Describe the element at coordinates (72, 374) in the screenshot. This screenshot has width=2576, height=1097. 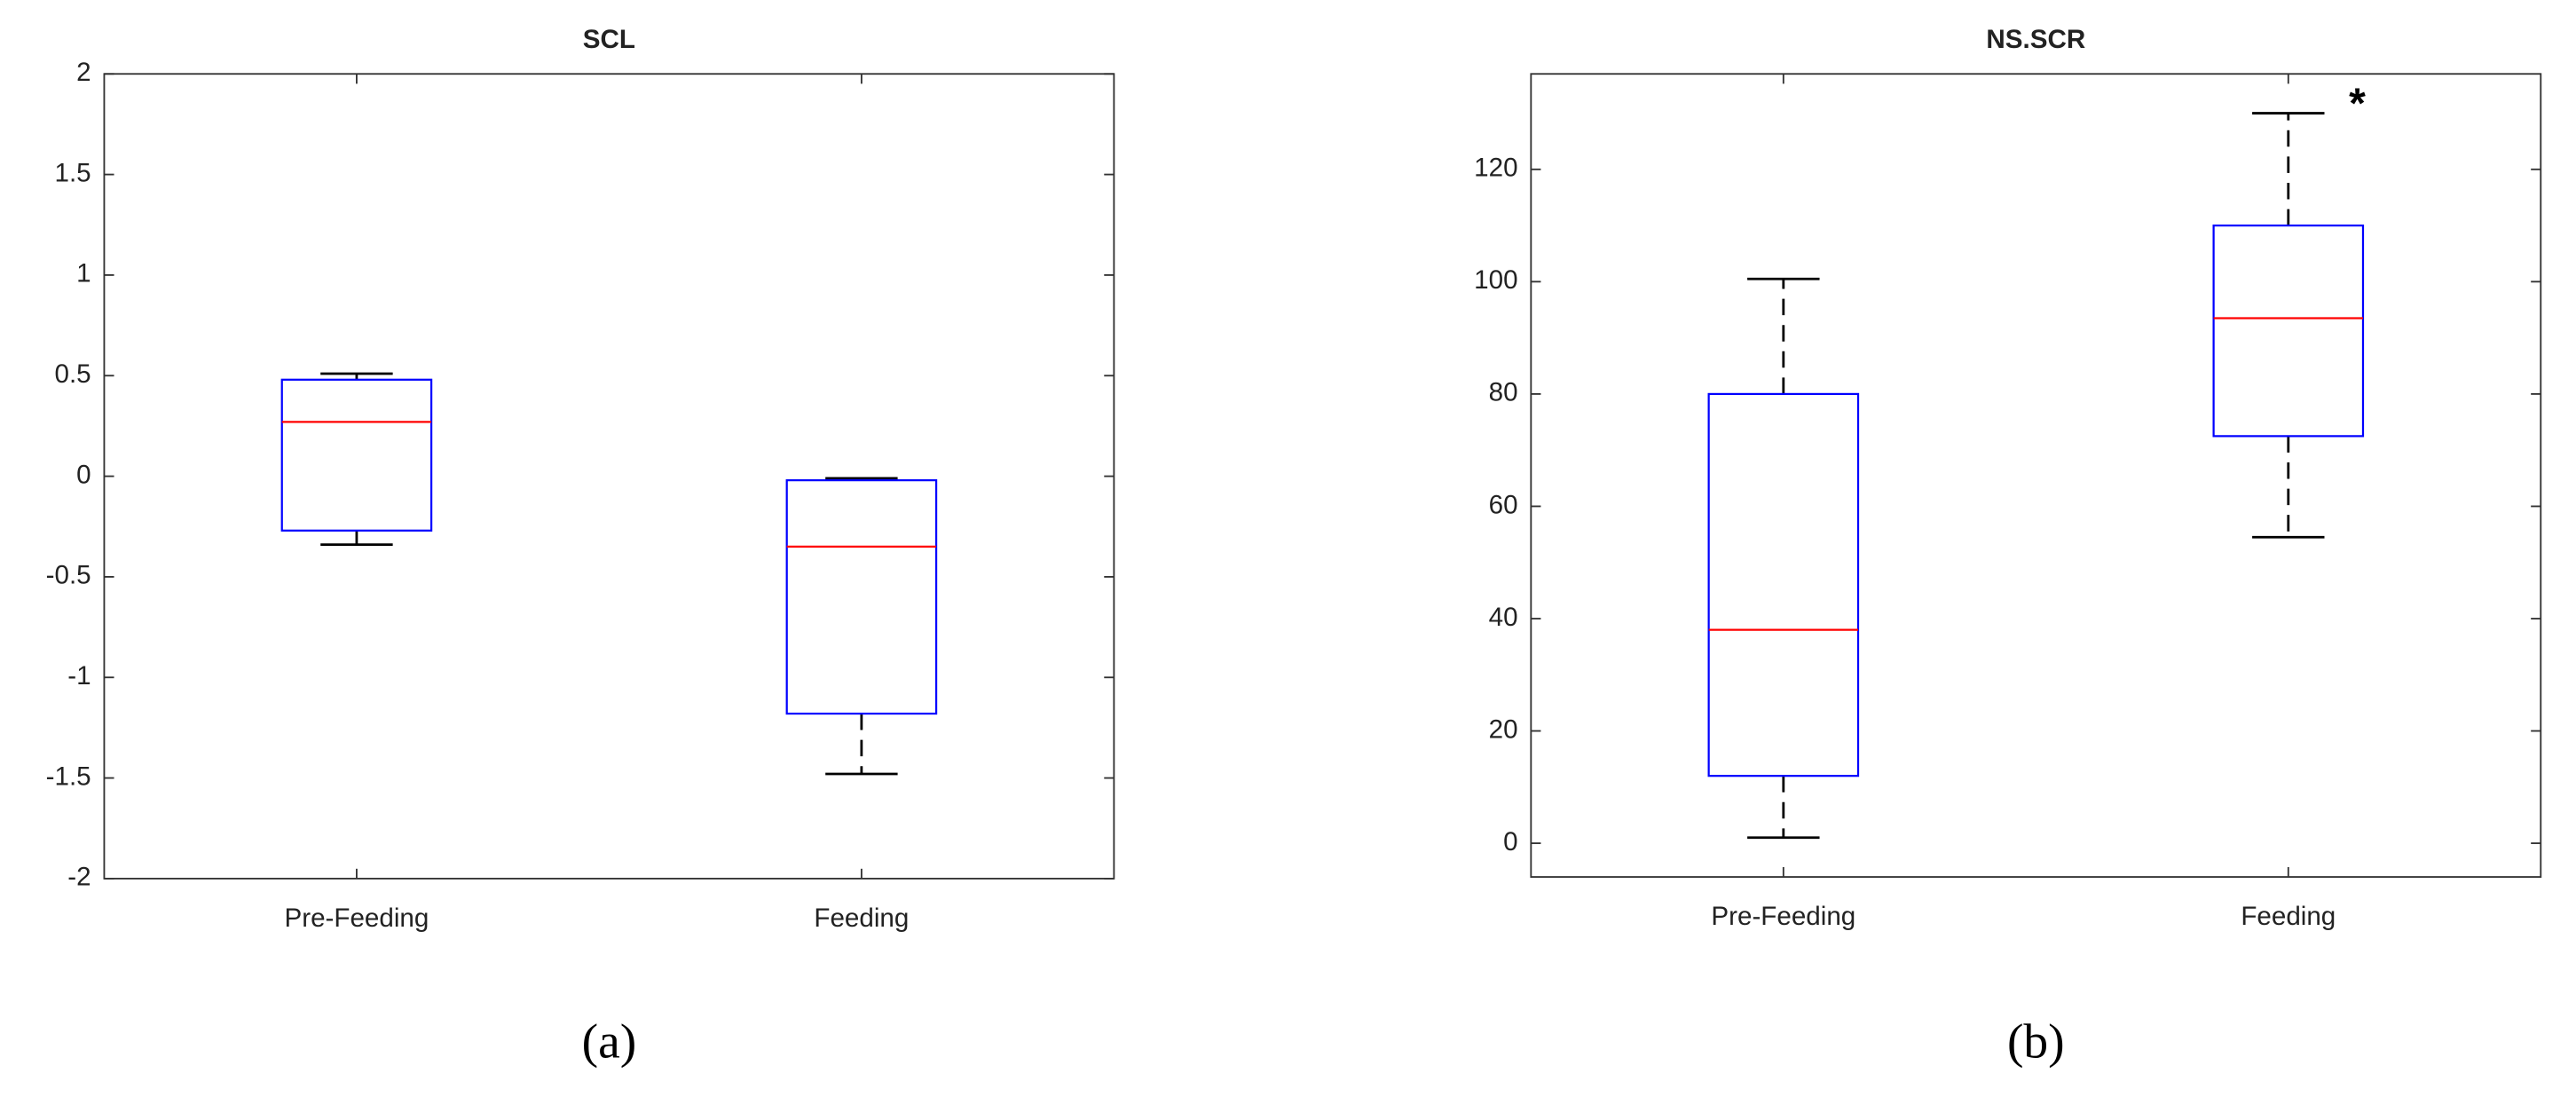
I see `y-tick-label: 0.5` at that location.